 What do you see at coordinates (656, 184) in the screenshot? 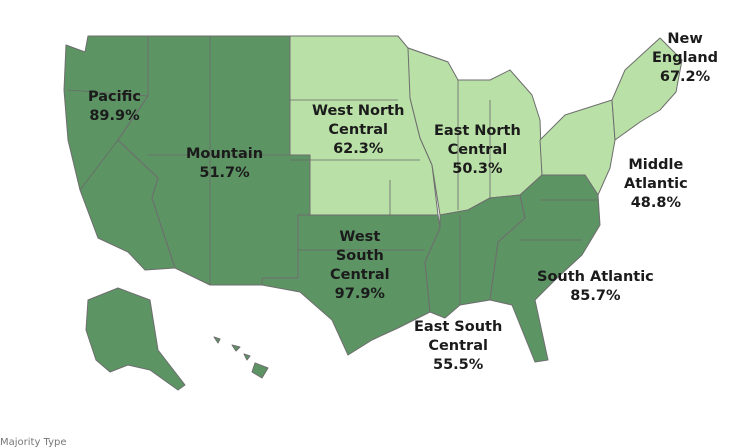
I see `label-middle-atlantic: Middle Atlantic 48.8%` at bounding box center [656, 184].